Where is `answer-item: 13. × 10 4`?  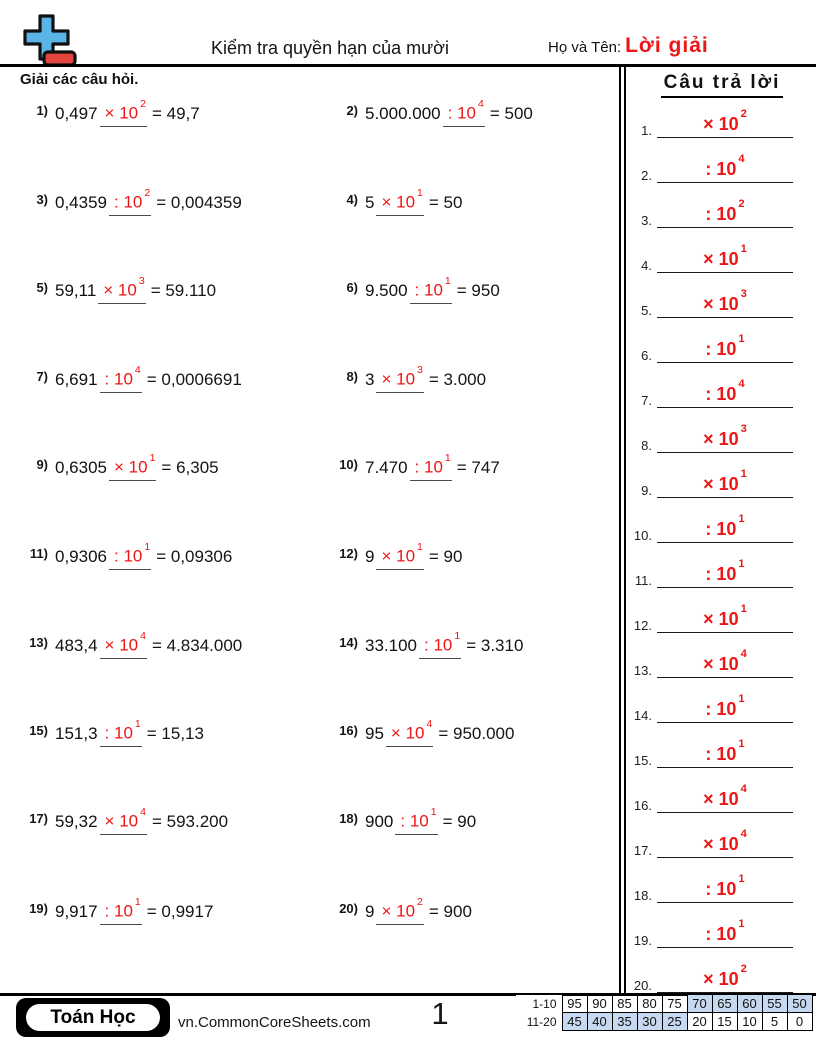 answer-item: 13. × 10 4 is located at coordinates (706, 663).